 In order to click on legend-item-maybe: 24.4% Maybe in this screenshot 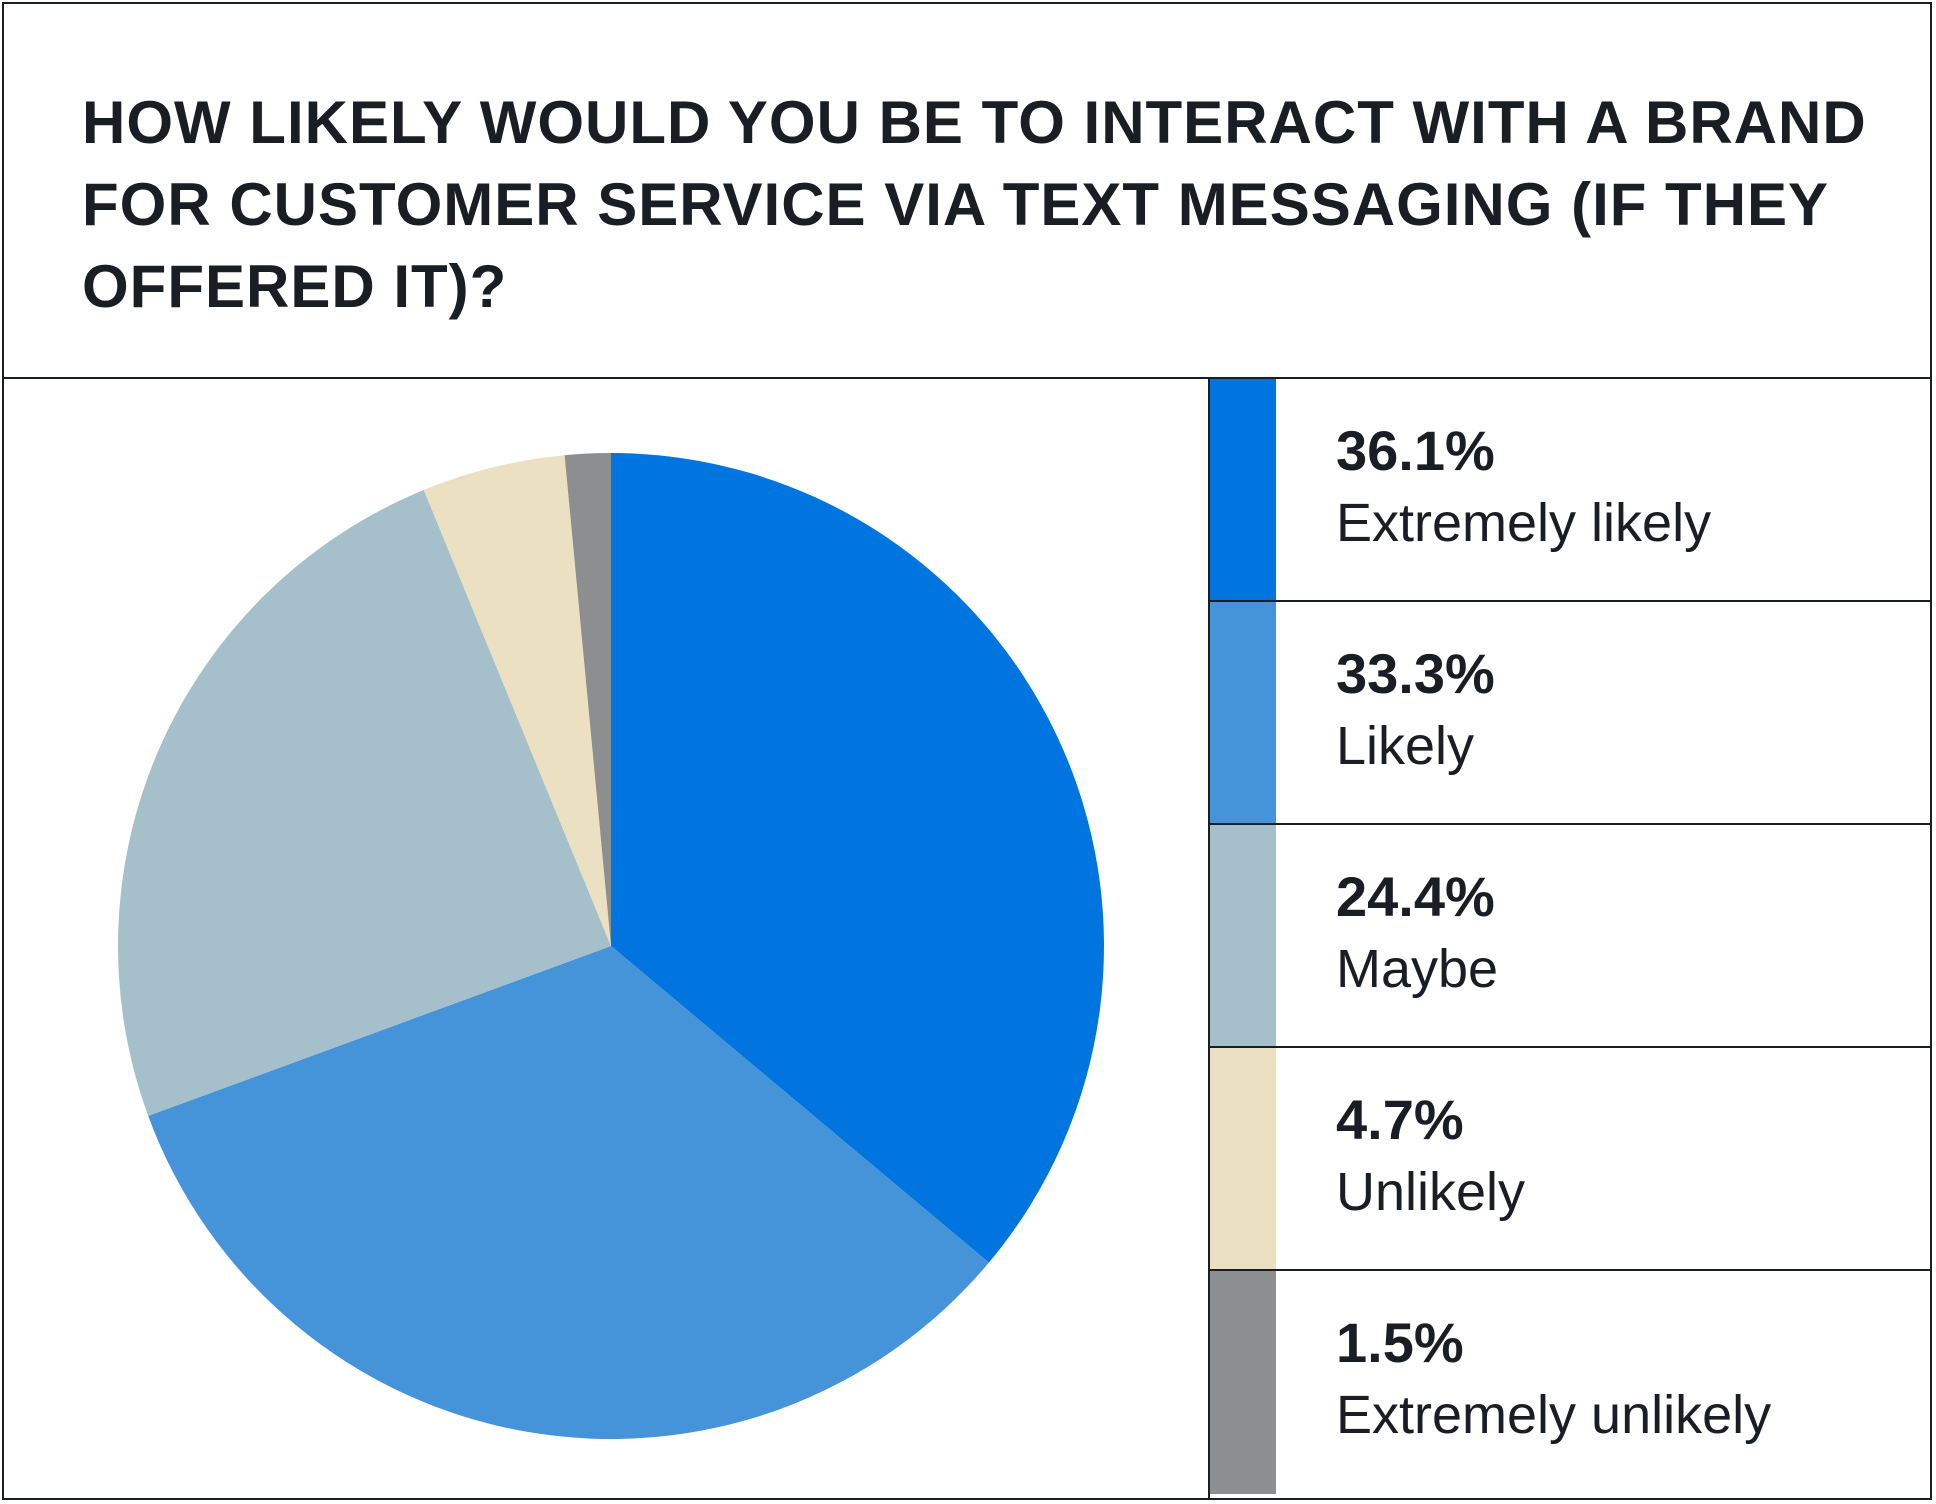, I will do `click(1570, 936)`.